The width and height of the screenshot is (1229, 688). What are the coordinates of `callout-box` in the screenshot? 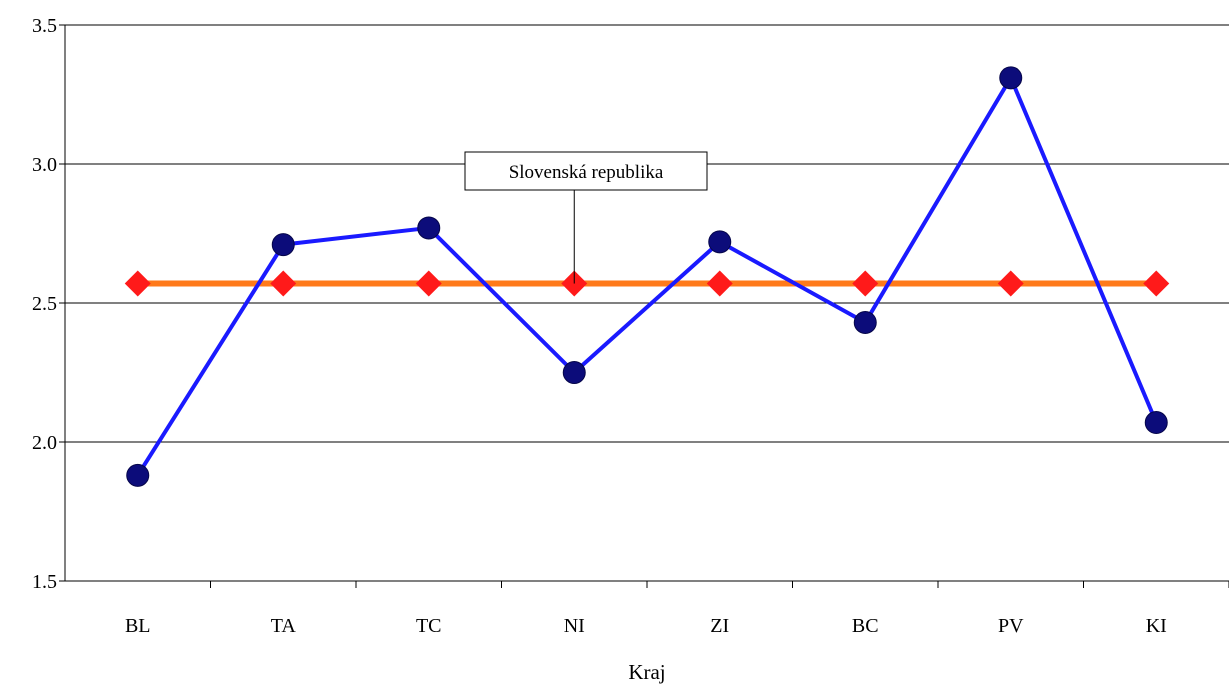 It's located at (586, 171).